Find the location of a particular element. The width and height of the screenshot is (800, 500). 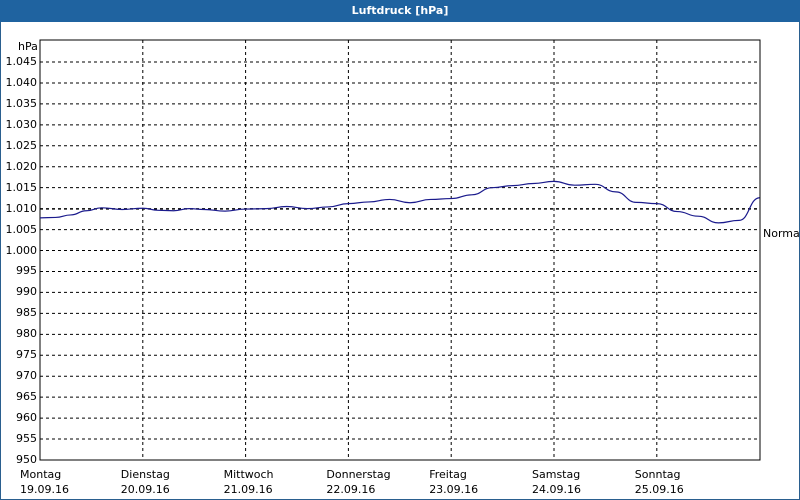

normal-reference-label: Normal is located at coordinates (781, 234).